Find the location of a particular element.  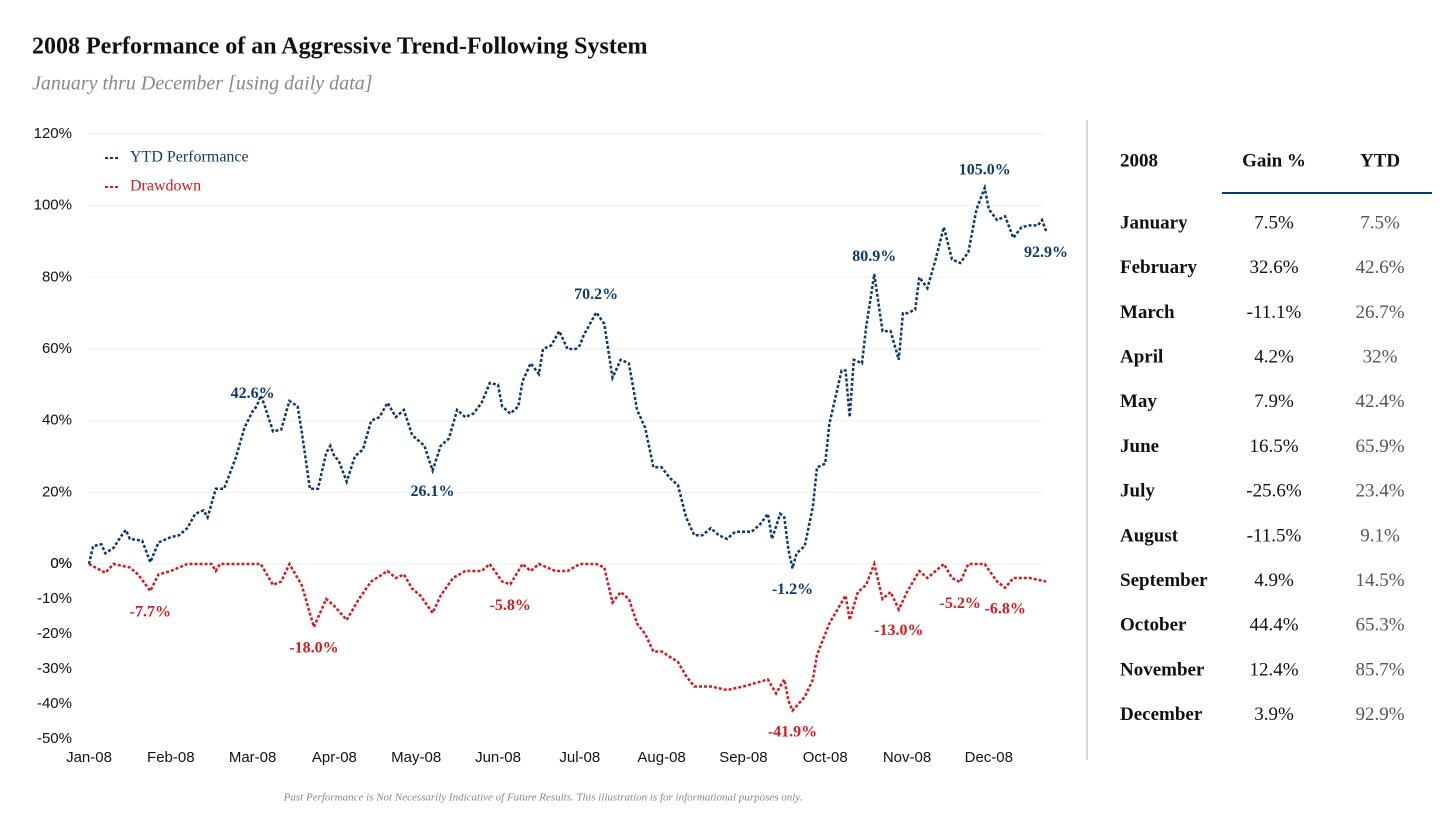

table-cell: February is located at coordinates (1159, 267).